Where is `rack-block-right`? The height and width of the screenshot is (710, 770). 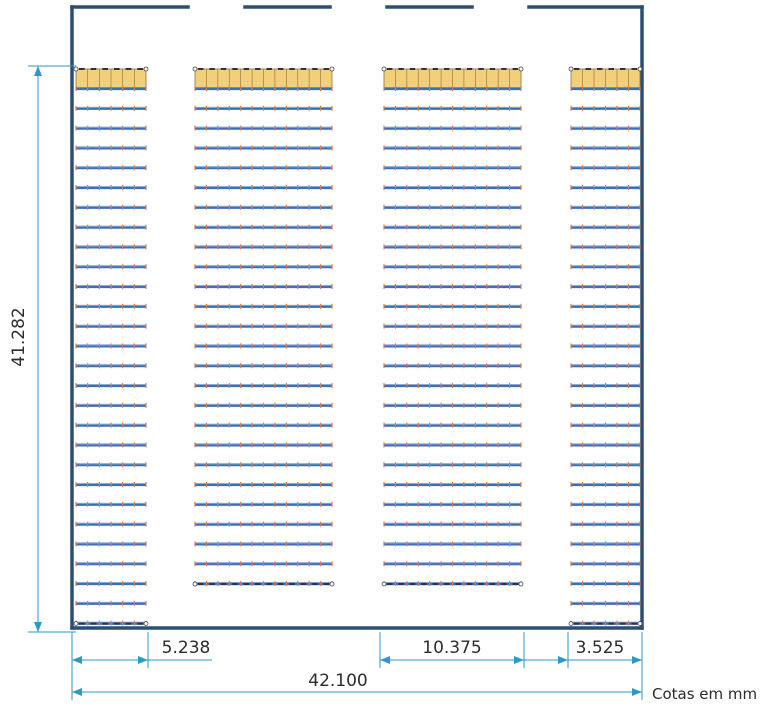
rack-block-right is located at coordinates (605, 346).